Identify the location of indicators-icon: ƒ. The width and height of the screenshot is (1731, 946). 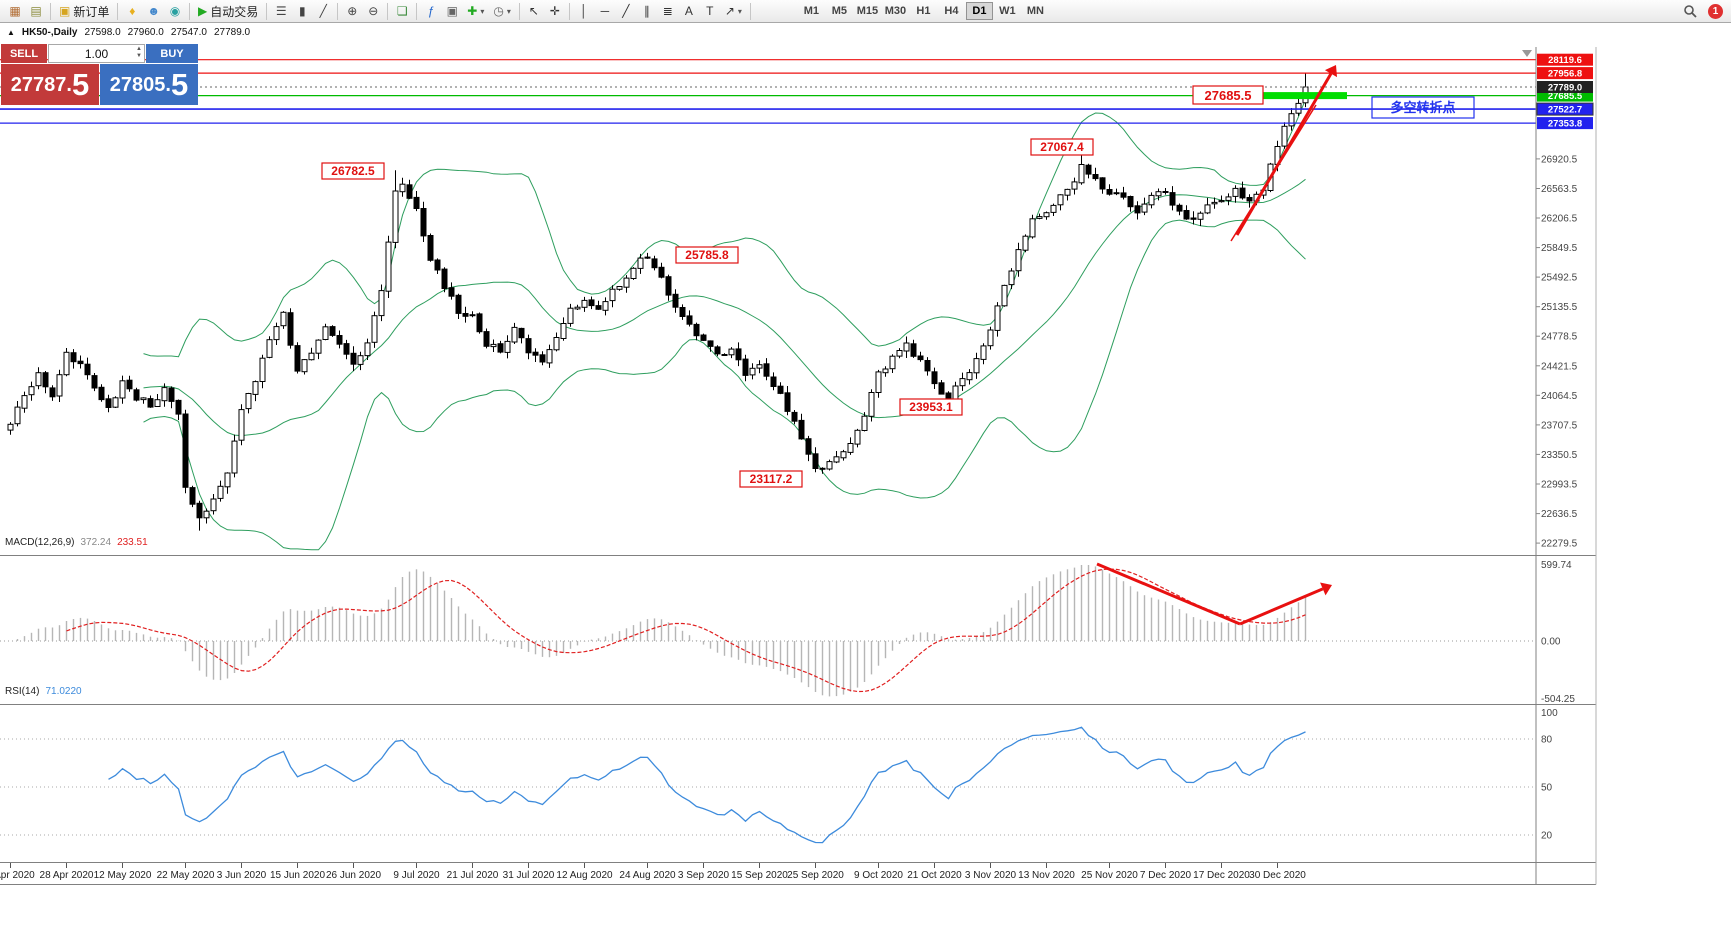
(431, 11).